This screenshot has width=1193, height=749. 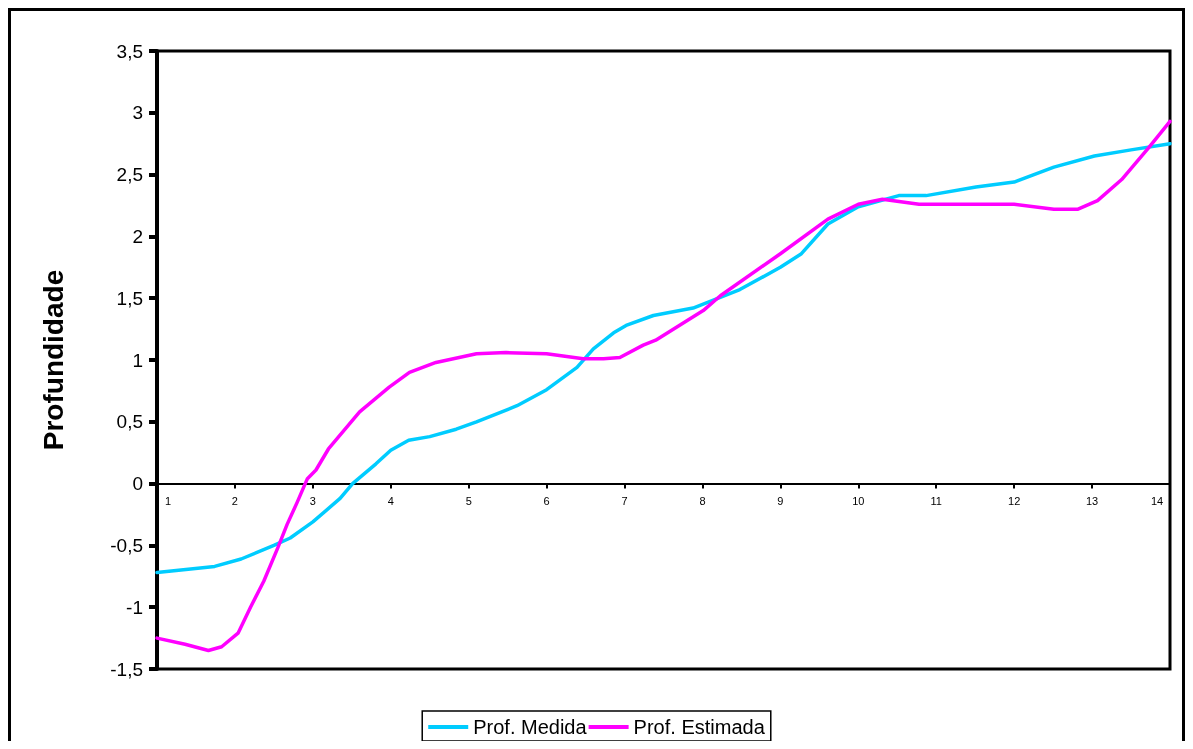 I want to click on y-tick-label: -1, so click(x=134, y=607).